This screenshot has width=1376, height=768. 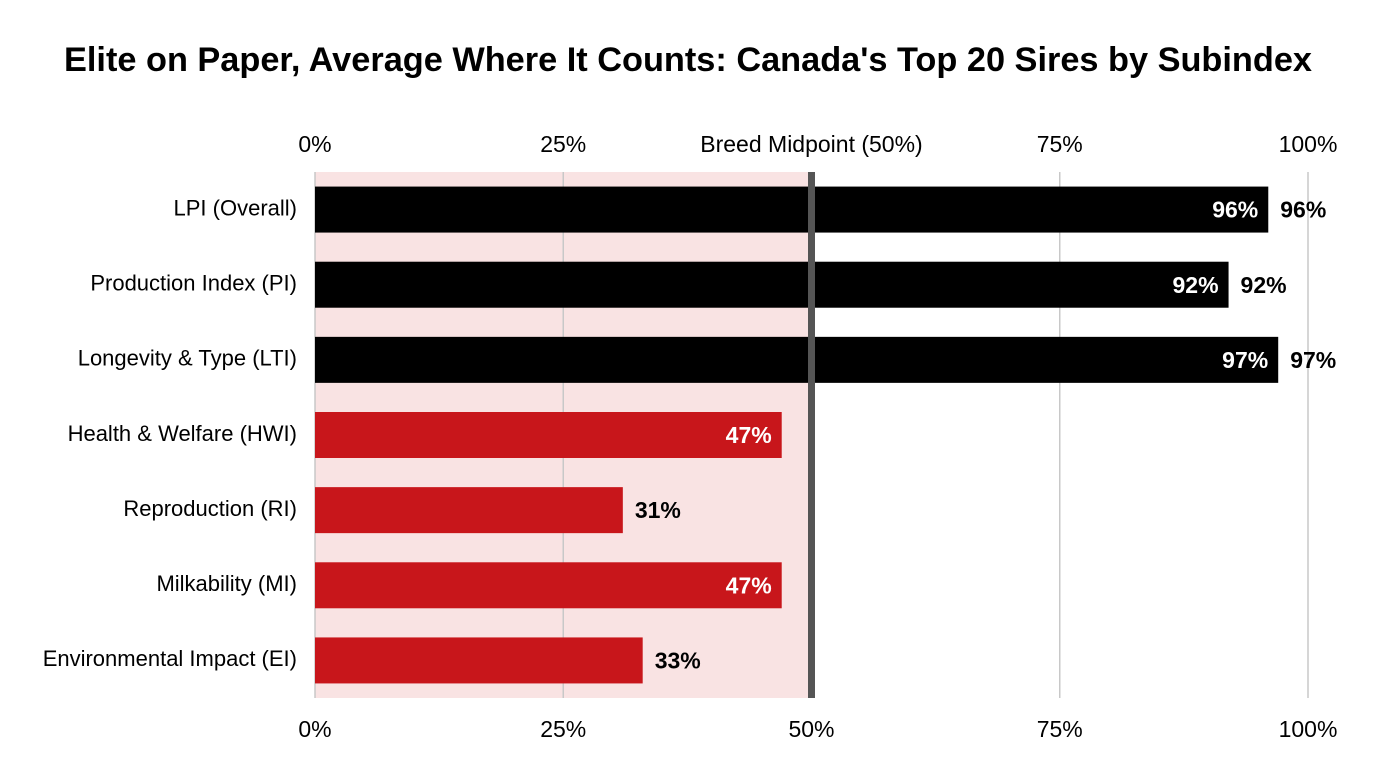 I want to click on value-label-outside: 31%, so click(x=658, y=510).